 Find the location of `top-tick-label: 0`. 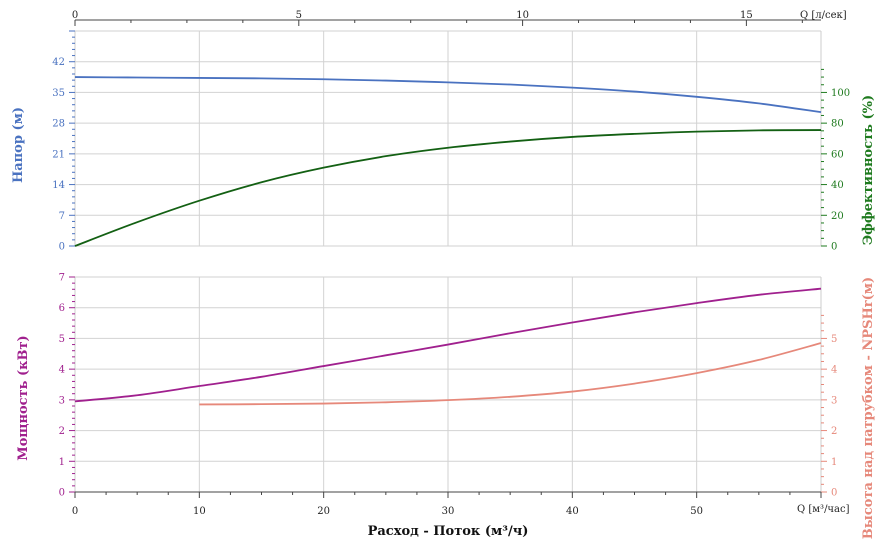

top-tick-label: 0 is located at coordinates (75, 15).